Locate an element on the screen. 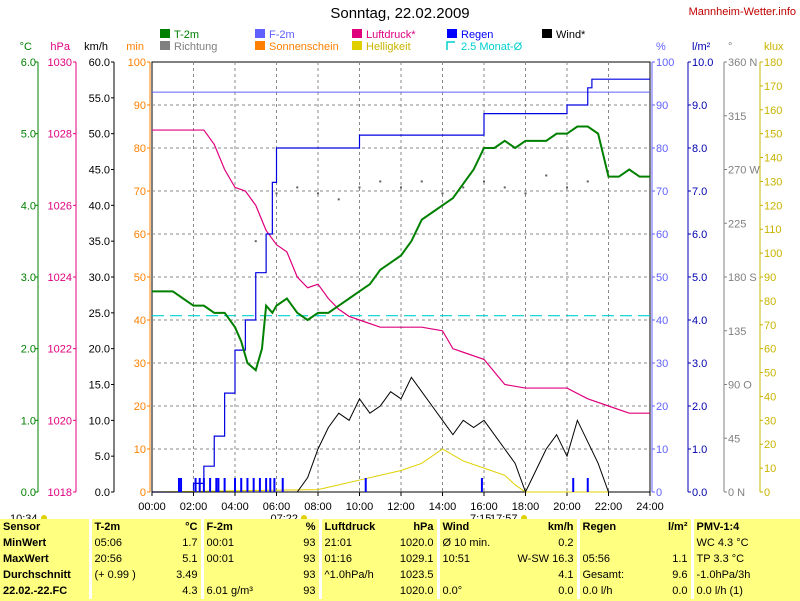  tick-label-sunmin: 100 is located at coordinates (137, 63).